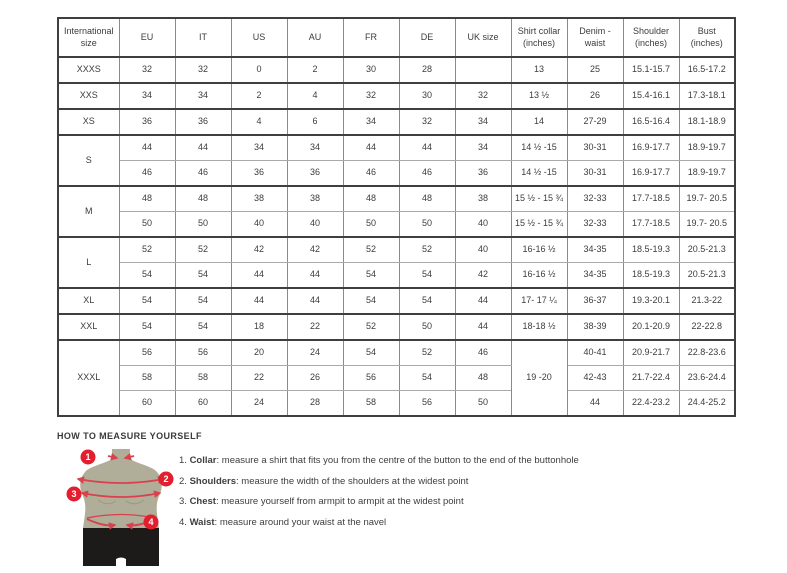 This screenshot has height=573, width=787. What do you see at coordinates (88, 262) in the screenshot?
I see `size-group-cell: L` at bounding box center [88, 262].